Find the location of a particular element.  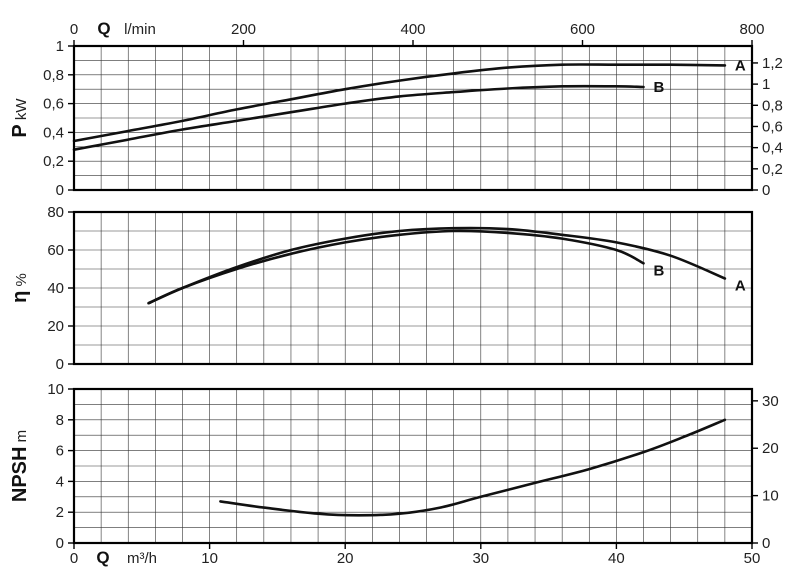

efficiency-y-axis-symbol: η is located at coordinates (20, 297).